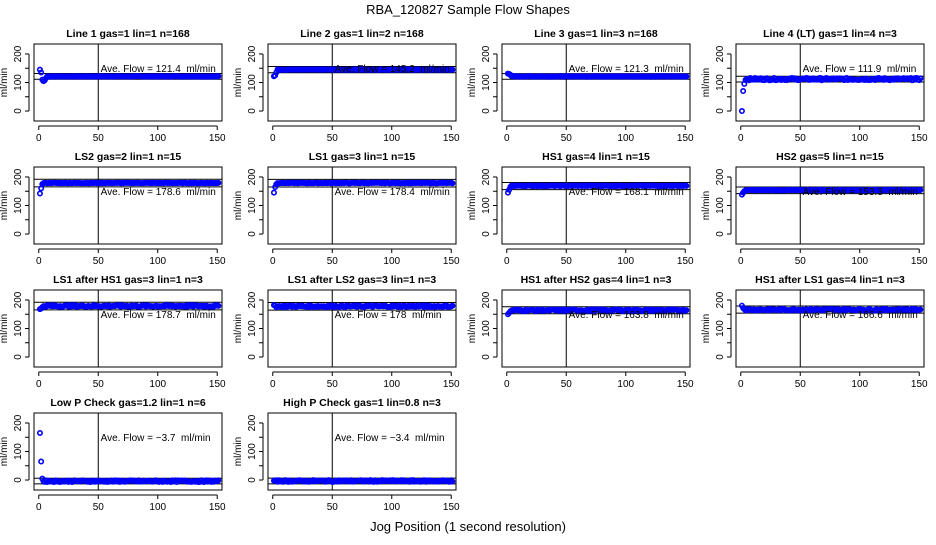 This screenshot has width=936, height=545. I want to click on annotation-value: 111.9, so click(870, 69).